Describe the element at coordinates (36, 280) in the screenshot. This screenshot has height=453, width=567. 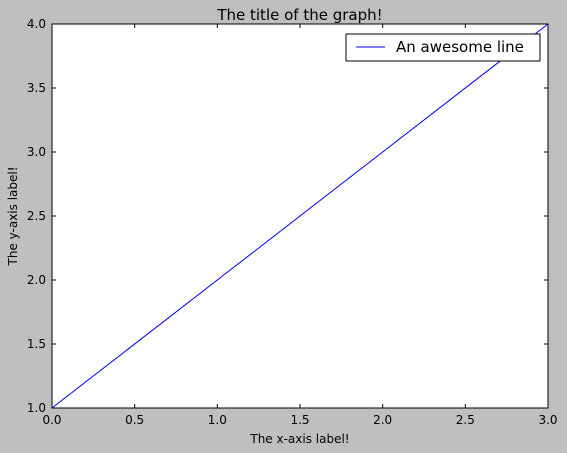
I see `y-tick-label: 2.0` at that location.